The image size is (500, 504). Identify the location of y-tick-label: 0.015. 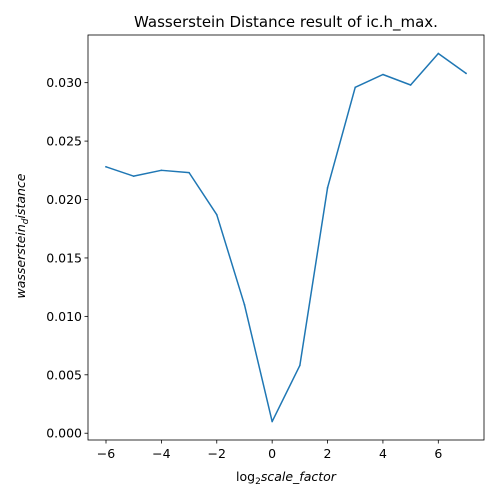
(64, 257).